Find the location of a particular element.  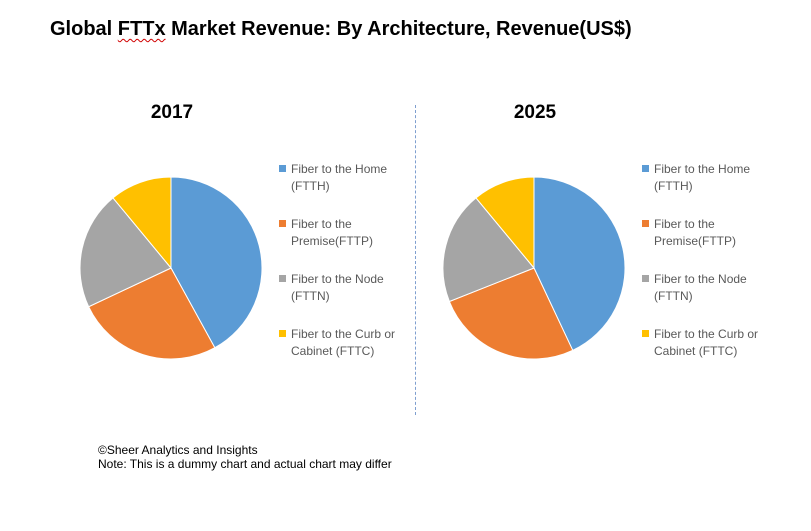

footer-copyright: ©Sheer Analytics and Insights is located at coordinates (178, 450).